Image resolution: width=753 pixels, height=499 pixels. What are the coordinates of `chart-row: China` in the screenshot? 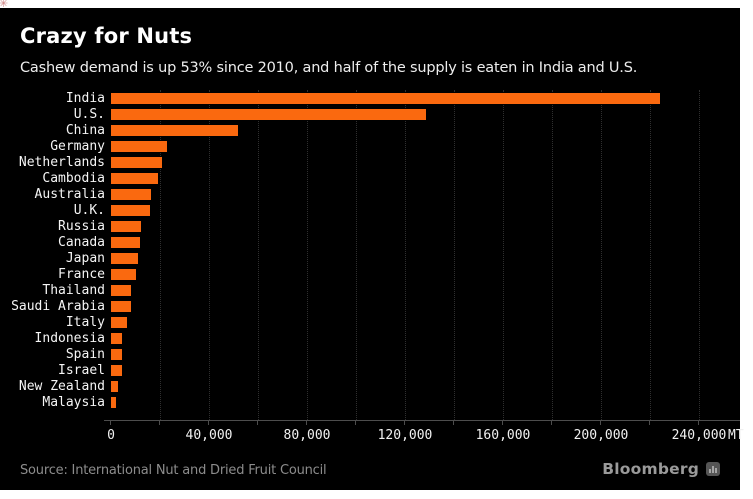 It's located at (370, 130).